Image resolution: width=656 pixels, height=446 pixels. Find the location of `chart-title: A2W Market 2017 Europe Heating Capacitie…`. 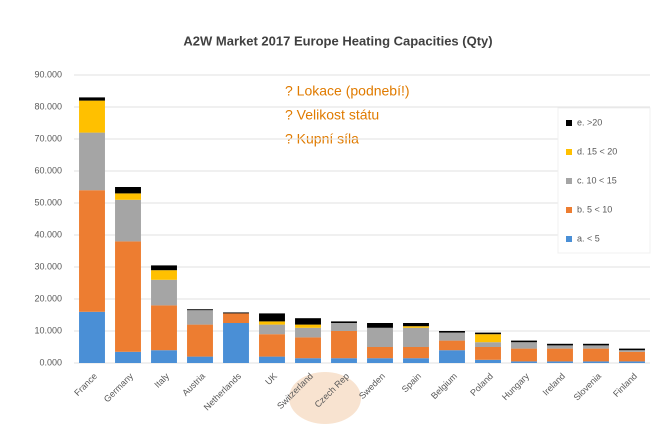

chart-title: A2W Market 2017 Europe Heating Capacitie… is located at coordinates (337, 40).